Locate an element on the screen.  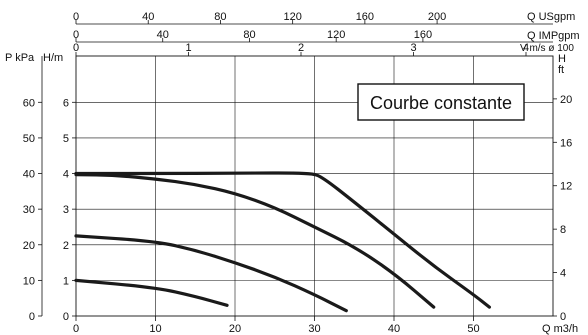
ft-tick-label: 20 is located at coordinates (566, 100).